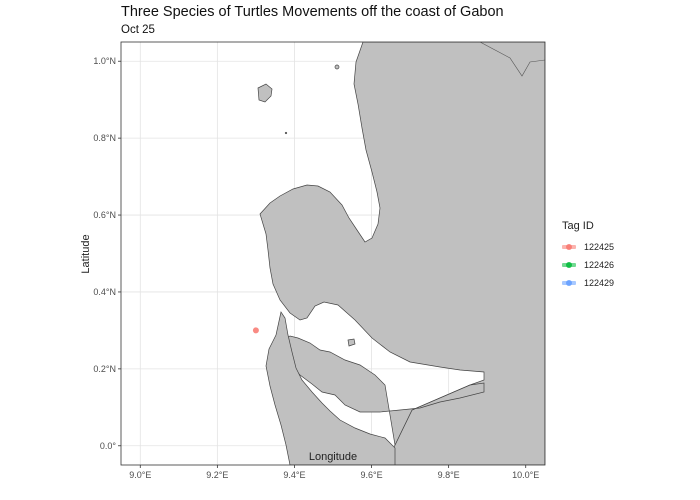  Describe the element at coordinates (599, 283) in the screenshot. I see `legend-label: 122429` at that location.